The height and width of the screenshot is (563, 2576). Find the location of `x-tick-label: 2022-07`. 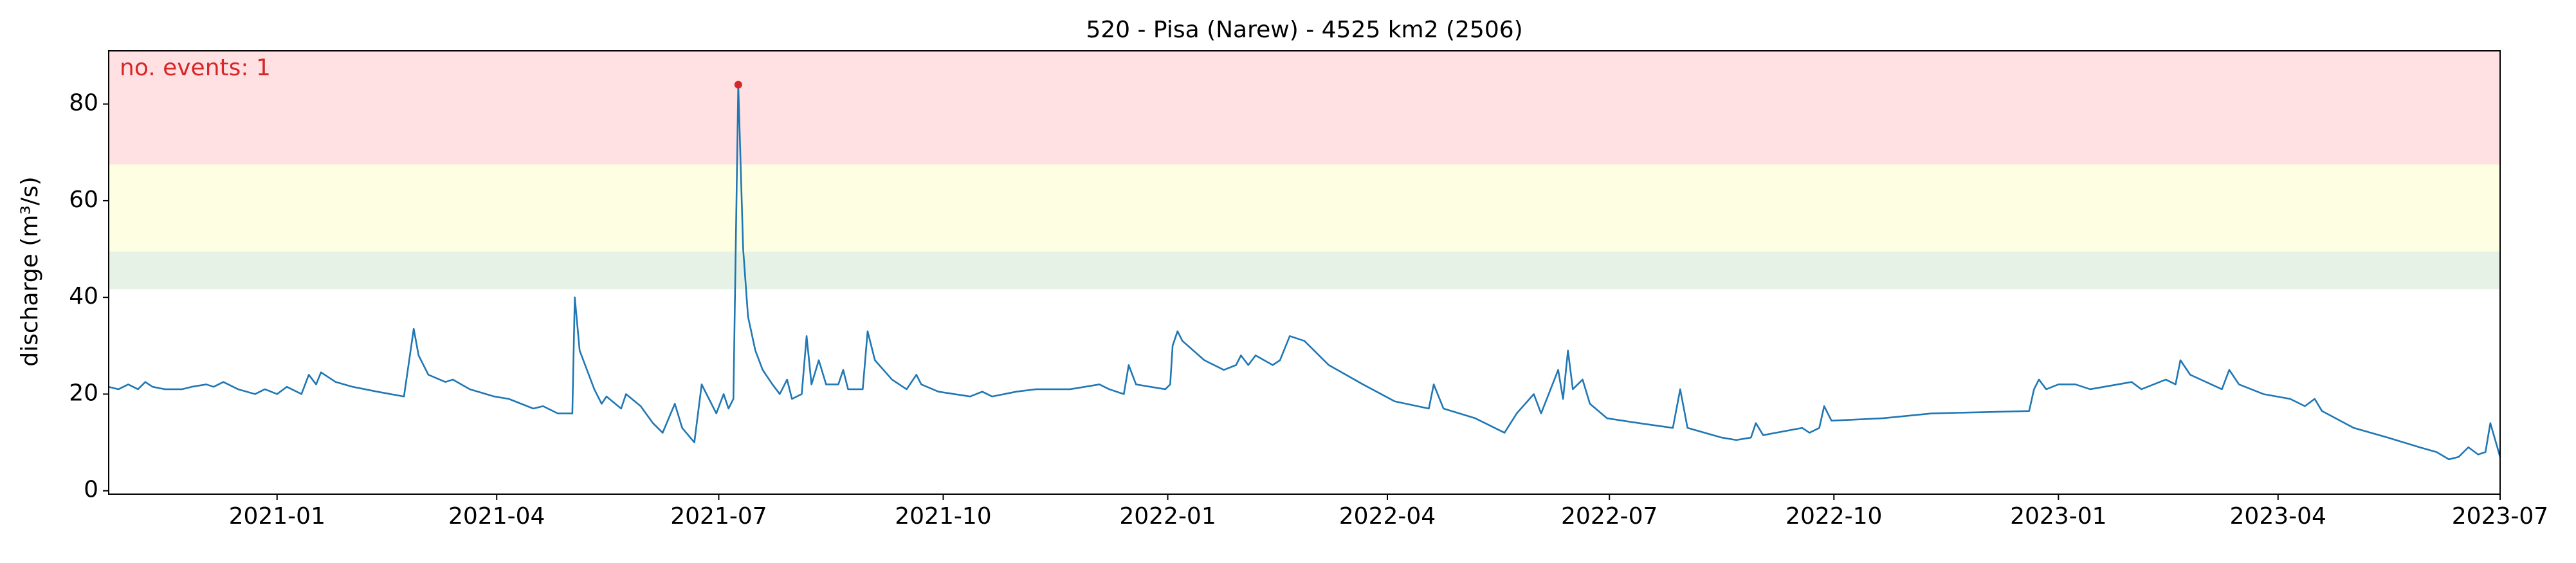

x-tick-label: 2022-07 is located at coordinates (1609, 516).